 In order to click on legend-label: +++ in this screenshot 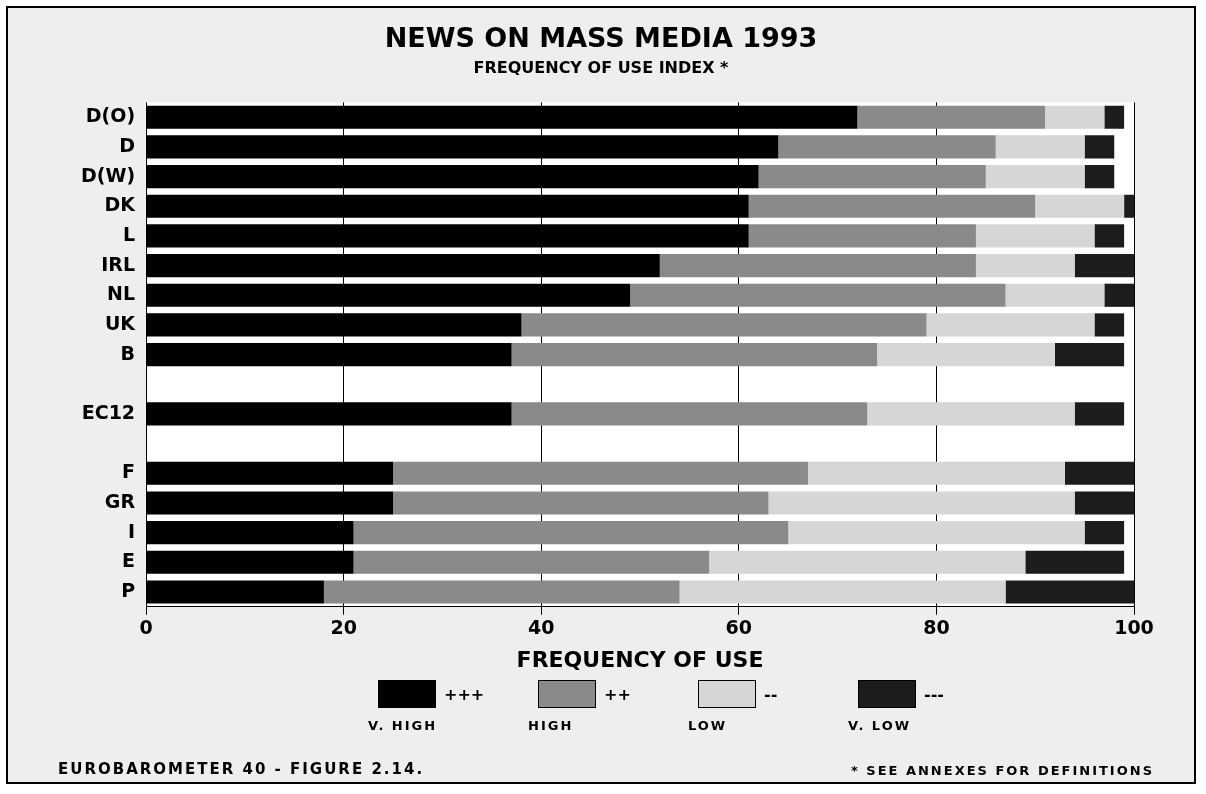, I will do `click(464, 694)`.